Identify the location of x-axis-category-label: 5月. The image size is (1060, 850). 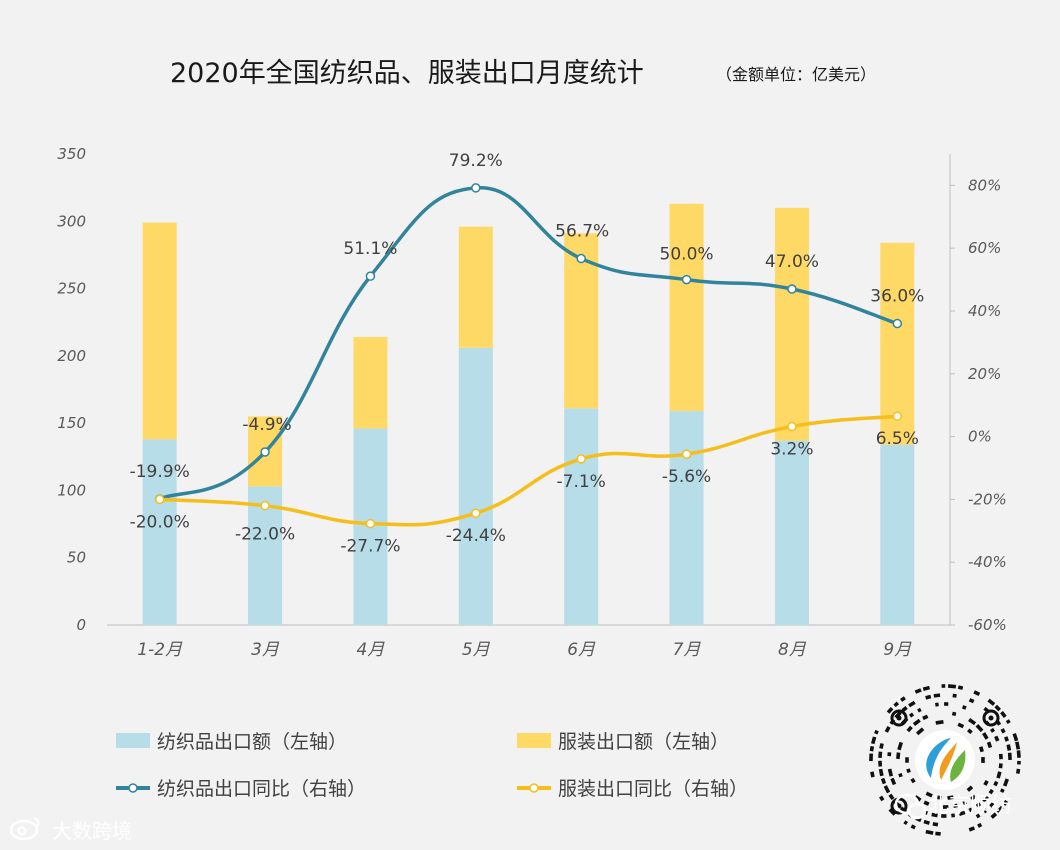
(476, 650).